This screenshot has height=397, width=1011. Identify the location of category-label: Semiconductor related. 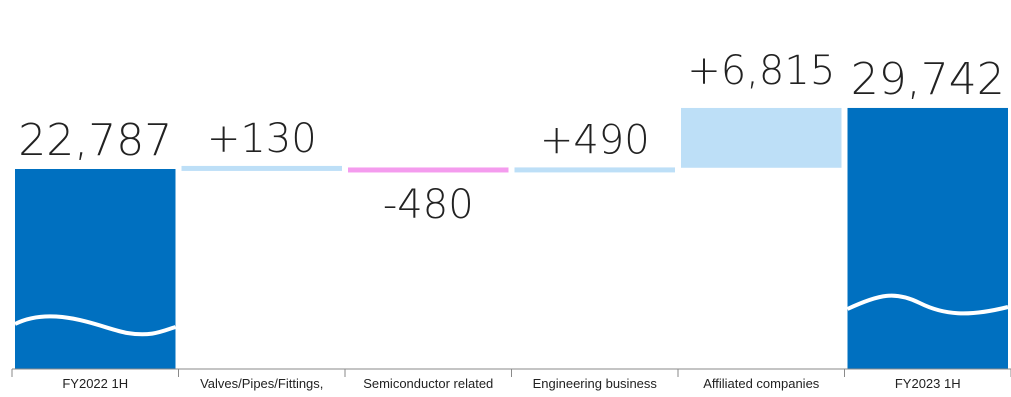
(428, 383).